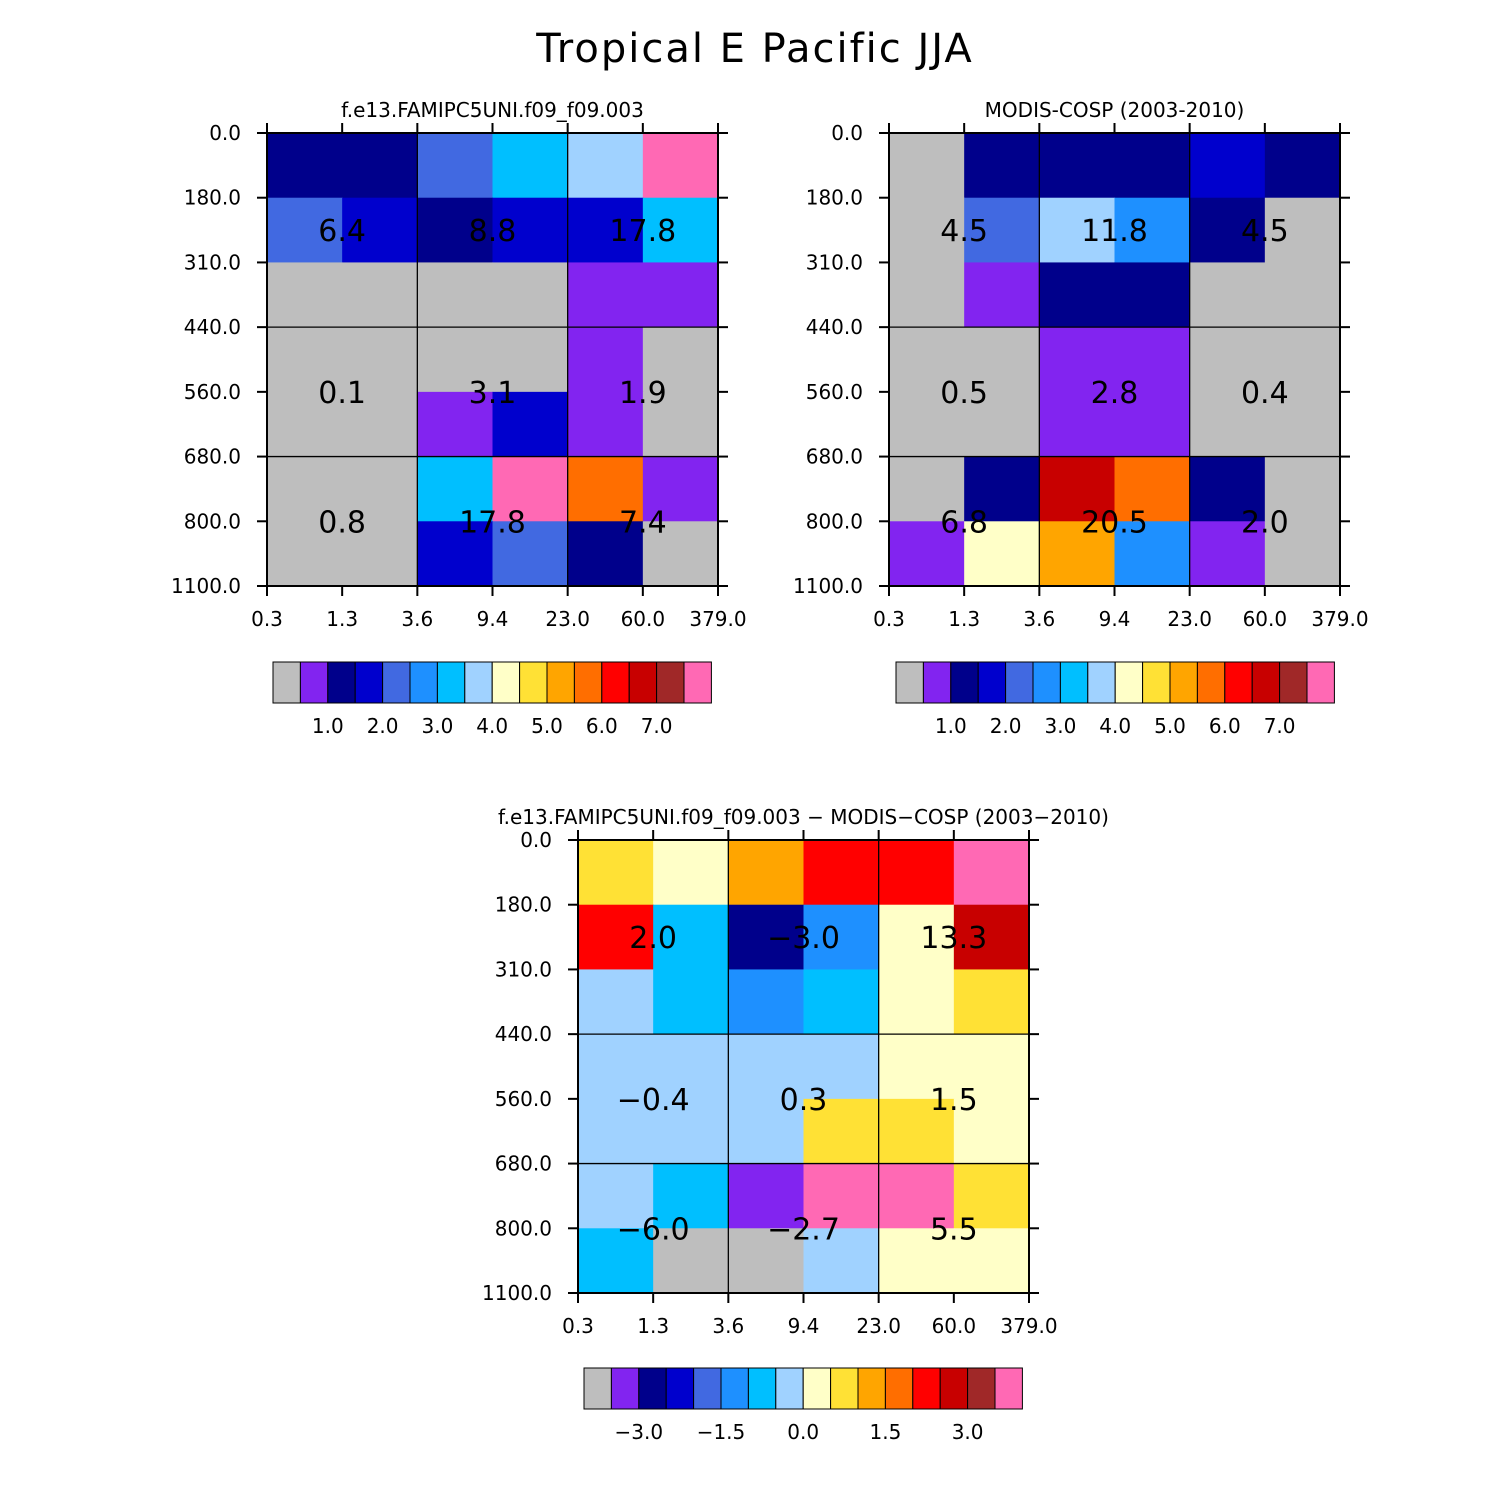  What do you see at coordinates (523, 1228) in the screenshot?
I see `y-tick-label: 800.0` at bounding box center [523, 1228].